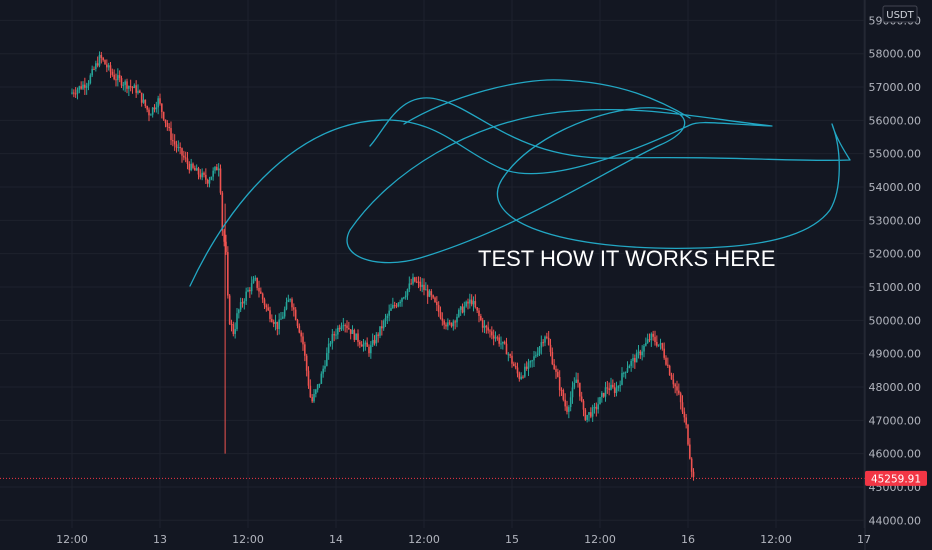 The width and height of the screenshot is (932, 550). I want to click on freehand-arc, so click(547, 102).